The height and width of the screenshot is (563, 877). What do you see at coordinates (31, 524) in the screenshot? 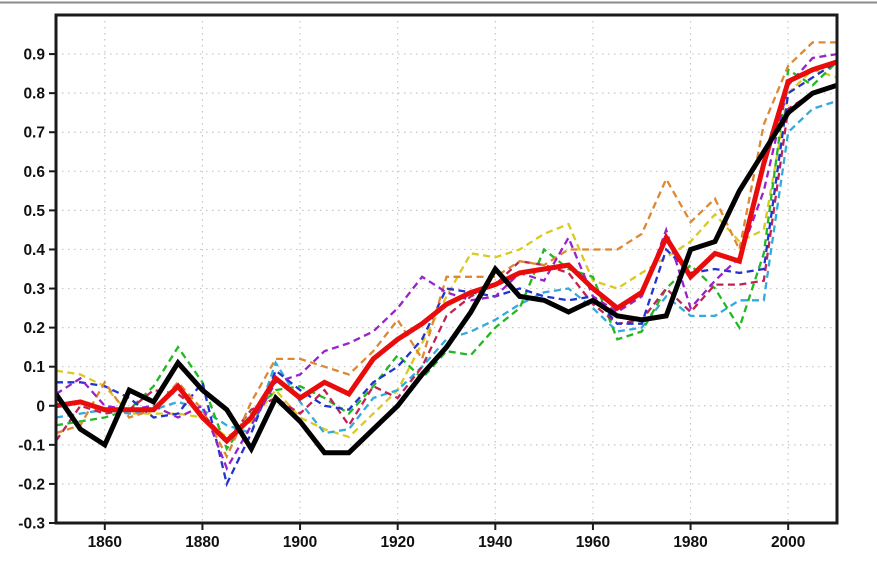
I see `y-tick-label: -0.3` at bounding box center [31, 524].